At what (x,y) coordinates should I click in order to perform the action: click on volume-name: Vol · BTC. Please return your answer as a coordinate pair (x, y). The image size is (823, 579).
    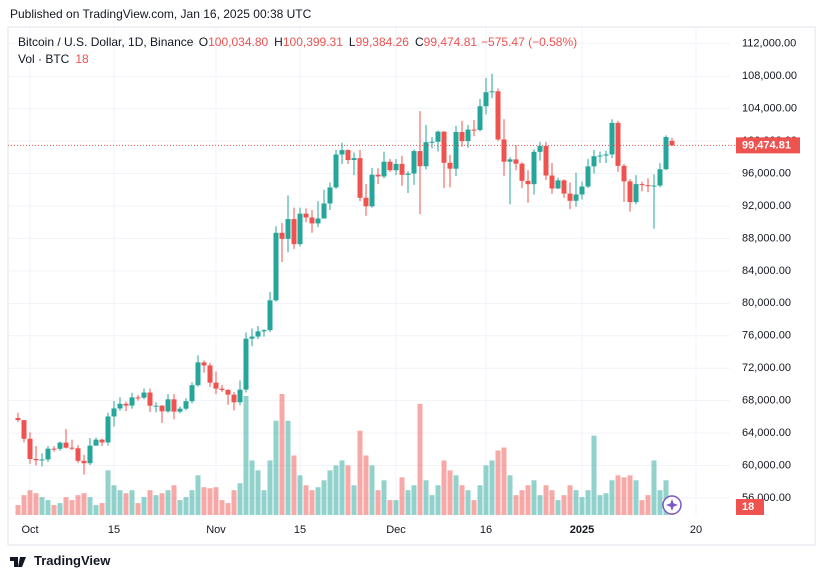
    Looking at the image, I should click on (44, 59).